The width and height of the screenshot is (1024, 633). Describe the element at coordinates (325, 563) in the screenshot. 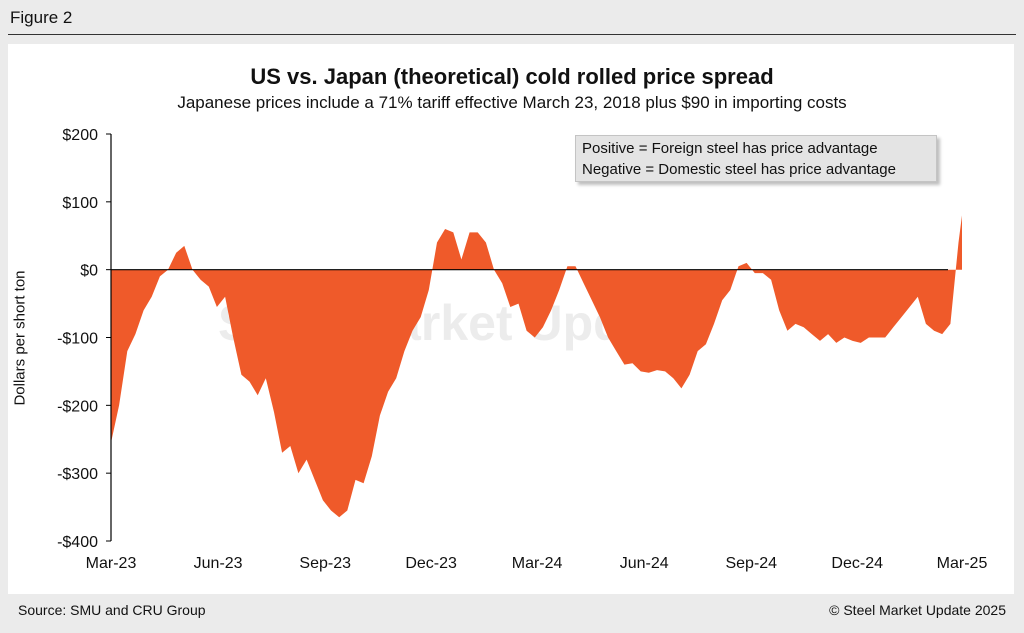

I see `x-tick-label: Sep-23` at that location.